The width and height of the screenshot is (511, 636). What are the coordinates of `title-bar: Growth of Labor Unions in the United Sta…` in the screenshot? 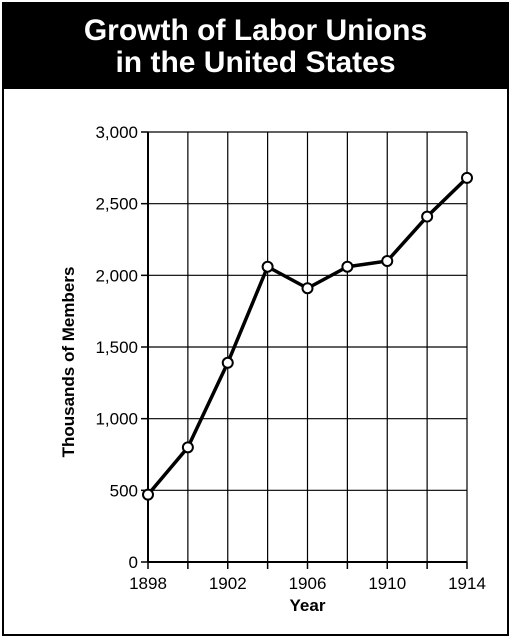 It's located at (255, 46).